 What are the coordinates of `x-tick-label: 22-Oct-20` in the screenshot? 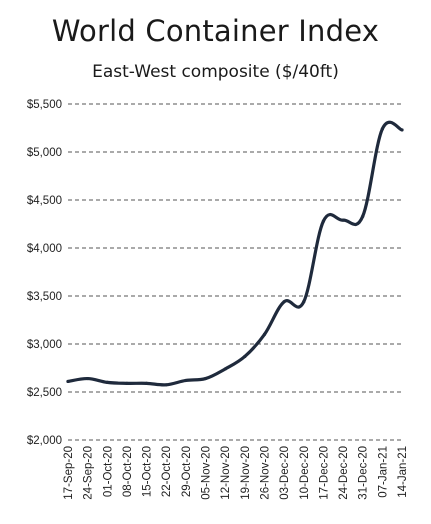 It's located at (167, 471).